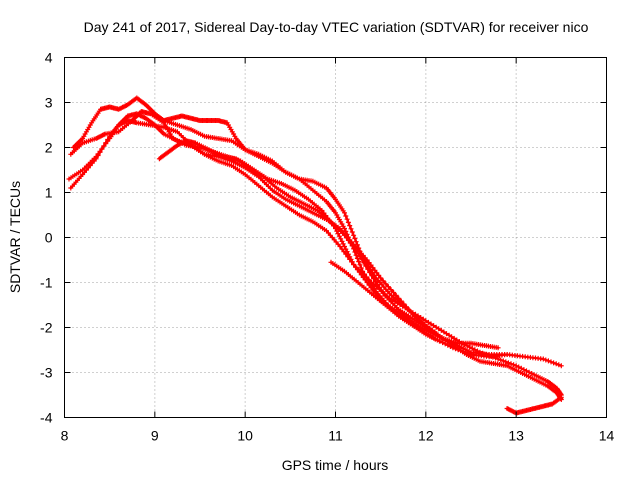  I want to click on x-tick-label: 12, so click(426, 436).